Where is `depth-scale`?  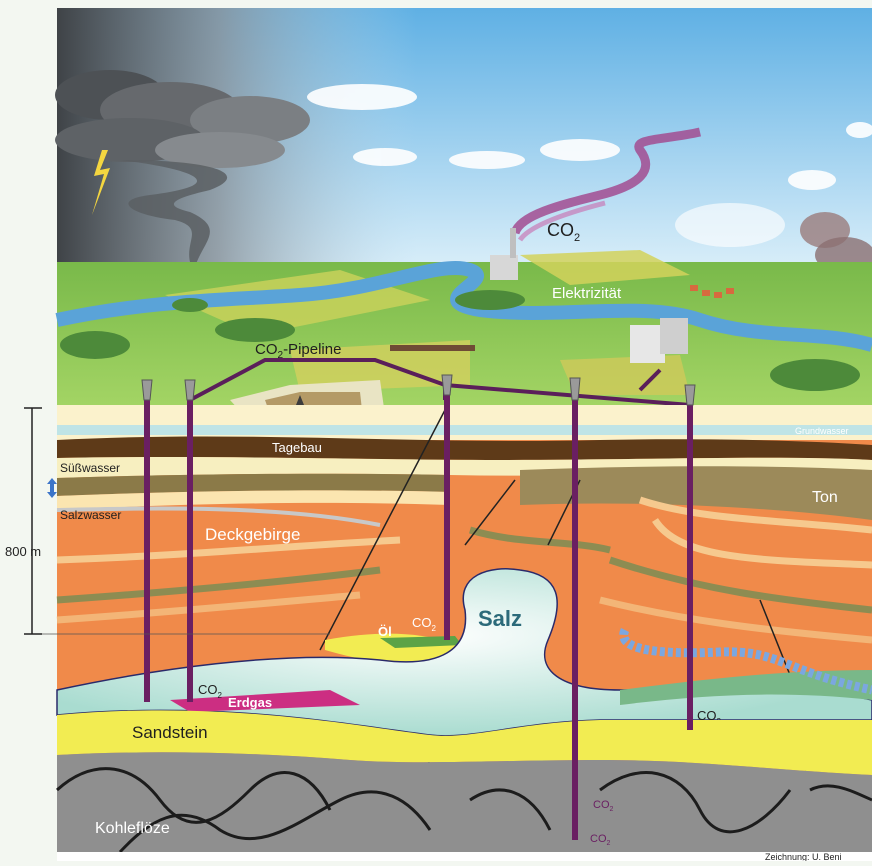 depth-scale is located at coordinates (177, 521).